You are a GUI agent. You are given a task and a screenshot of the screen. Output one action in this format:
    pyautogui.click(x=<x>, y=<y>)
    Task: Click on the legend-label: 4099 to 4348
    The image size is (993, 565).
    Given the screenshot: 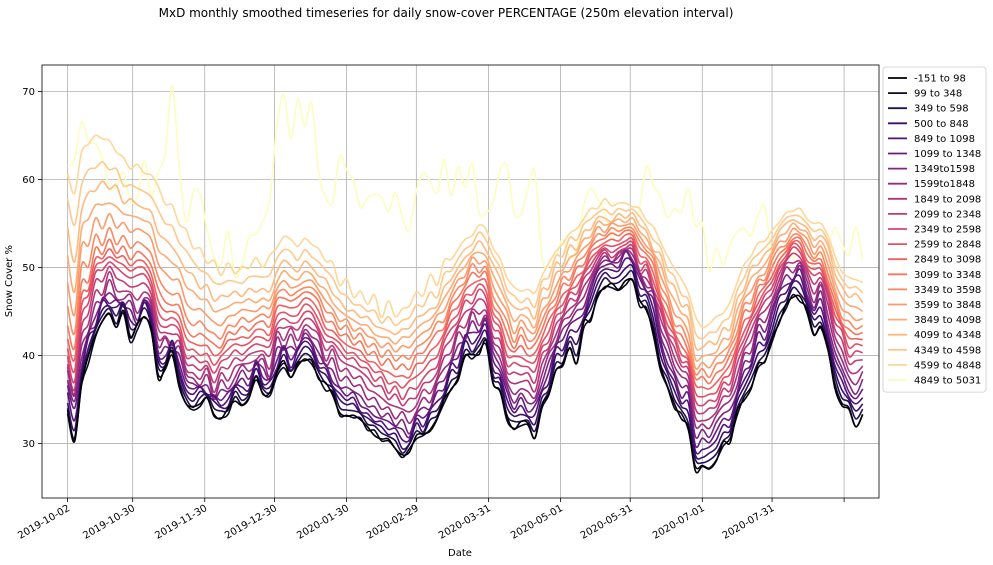 What is the action you would take?
    pyautogui.click(x=947, y=335)
    